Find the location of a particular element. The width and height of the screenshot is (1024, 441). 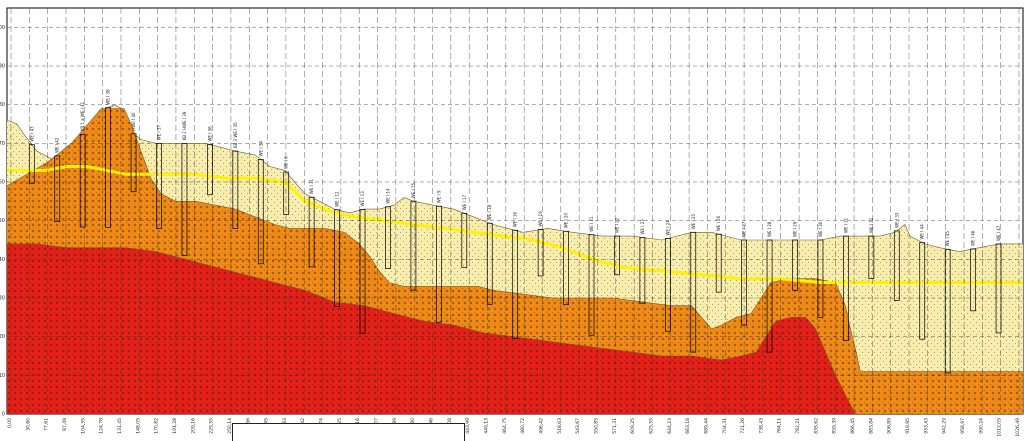

borehole-label: WE I 43 is located at coordinates (31, 134).